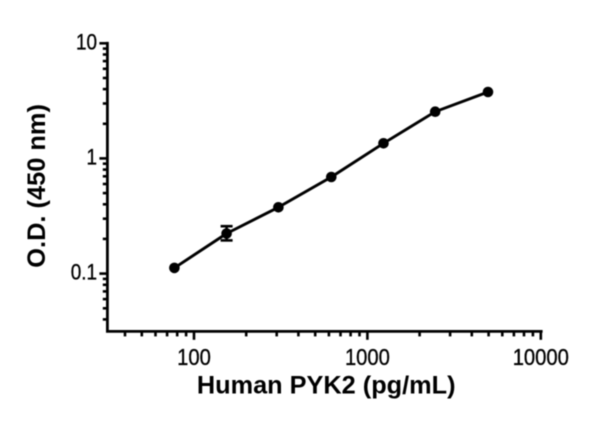 Image resolution: width=600 pixels, height=421 pixels. I want to click on svg-text: 10, so click(86, 41).